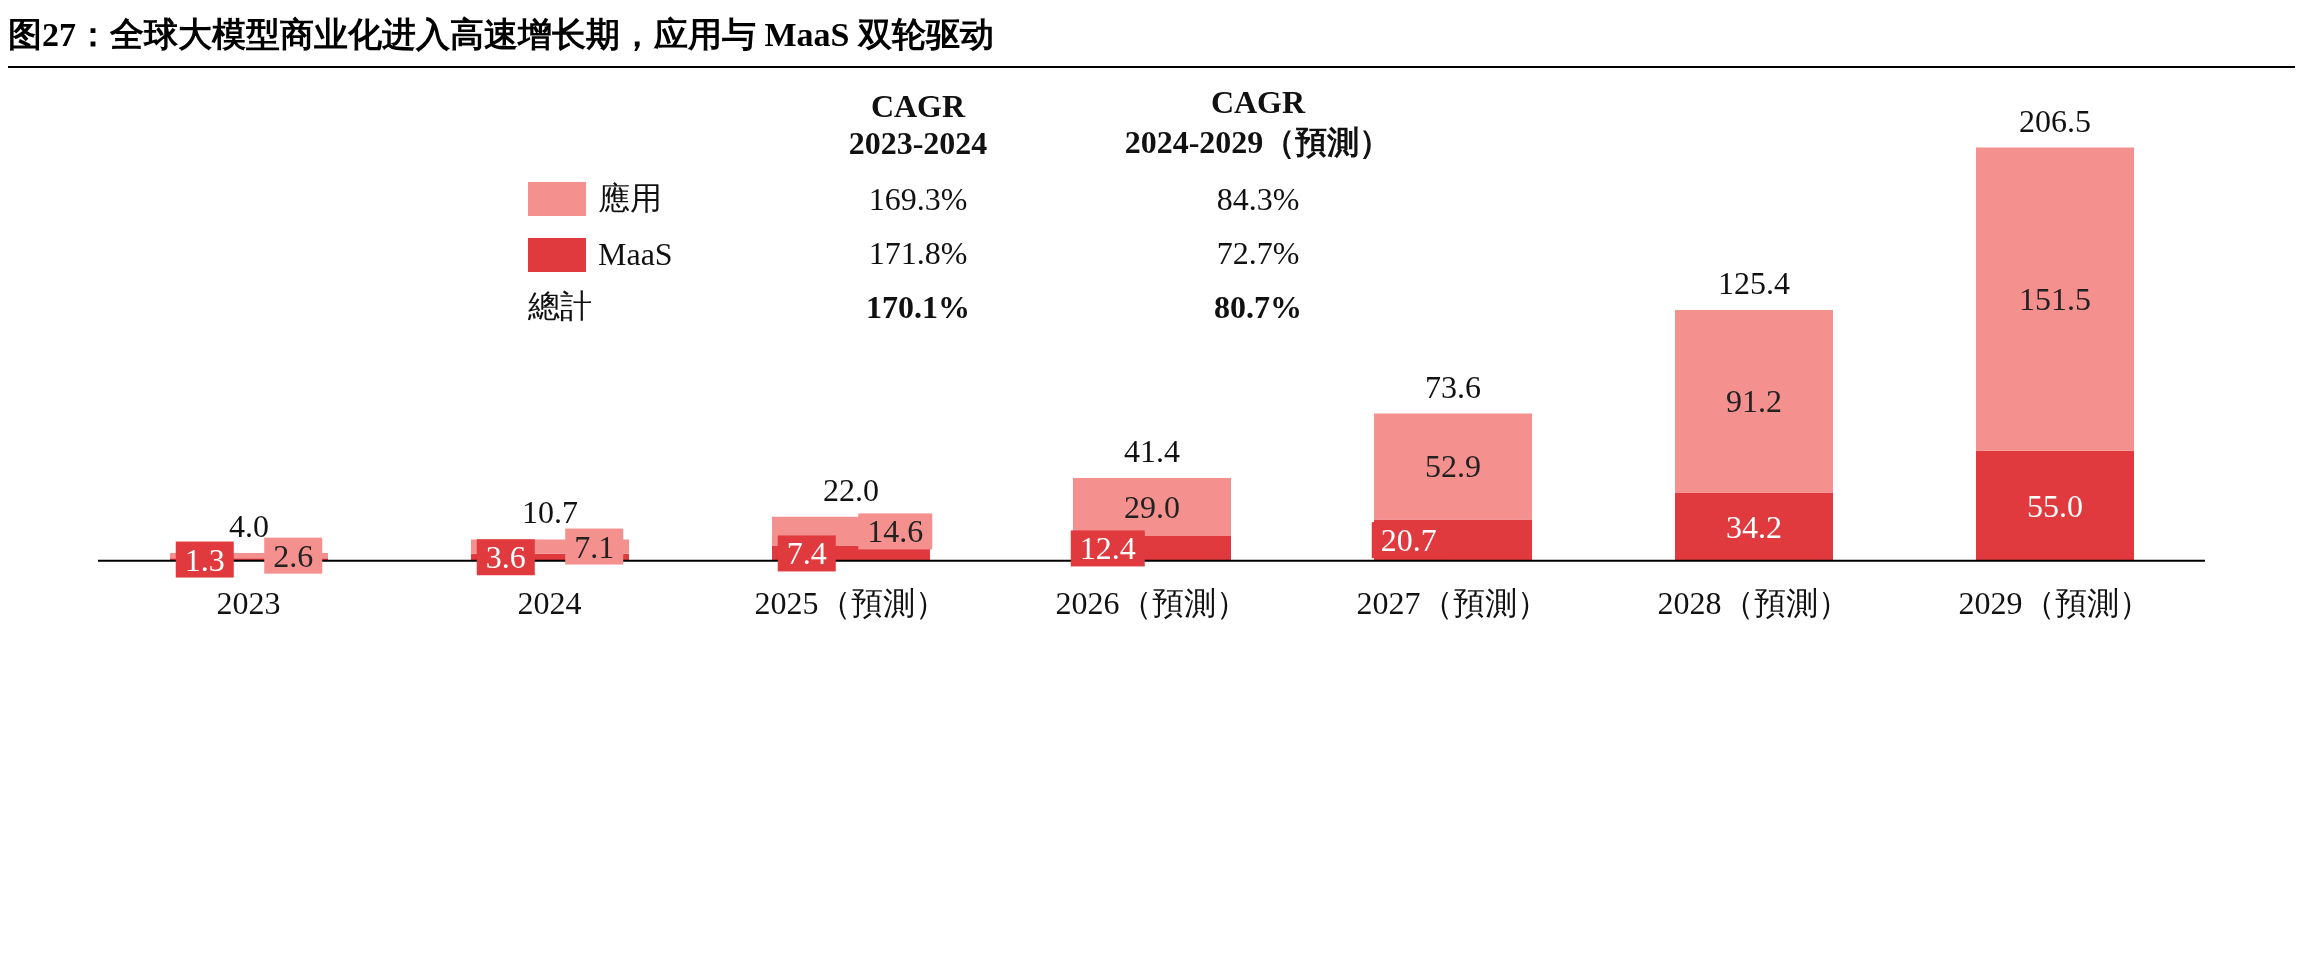 The image size is (2303, 960). What do you see at coordinates (1152, 450) in the screenshot?
I see `total-label: 41.4` at bounding box center [1152, 450].